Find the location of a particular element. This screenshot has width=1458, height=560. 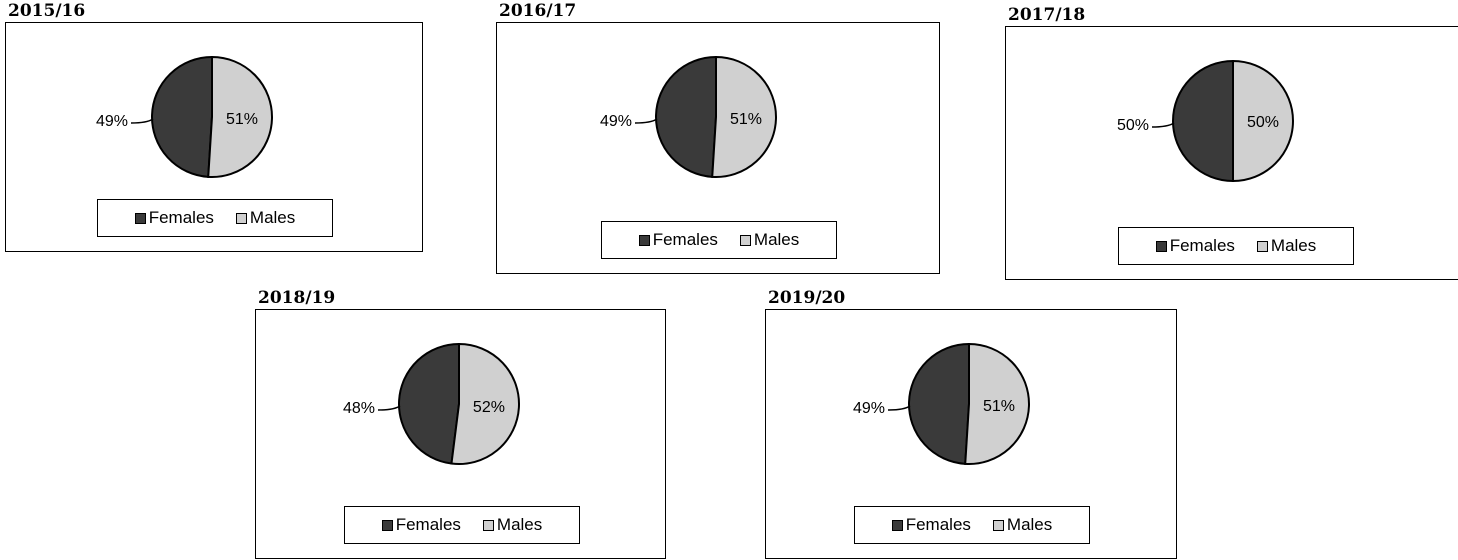

chart-title: 2015/16 is located at coordinates (47, 11).